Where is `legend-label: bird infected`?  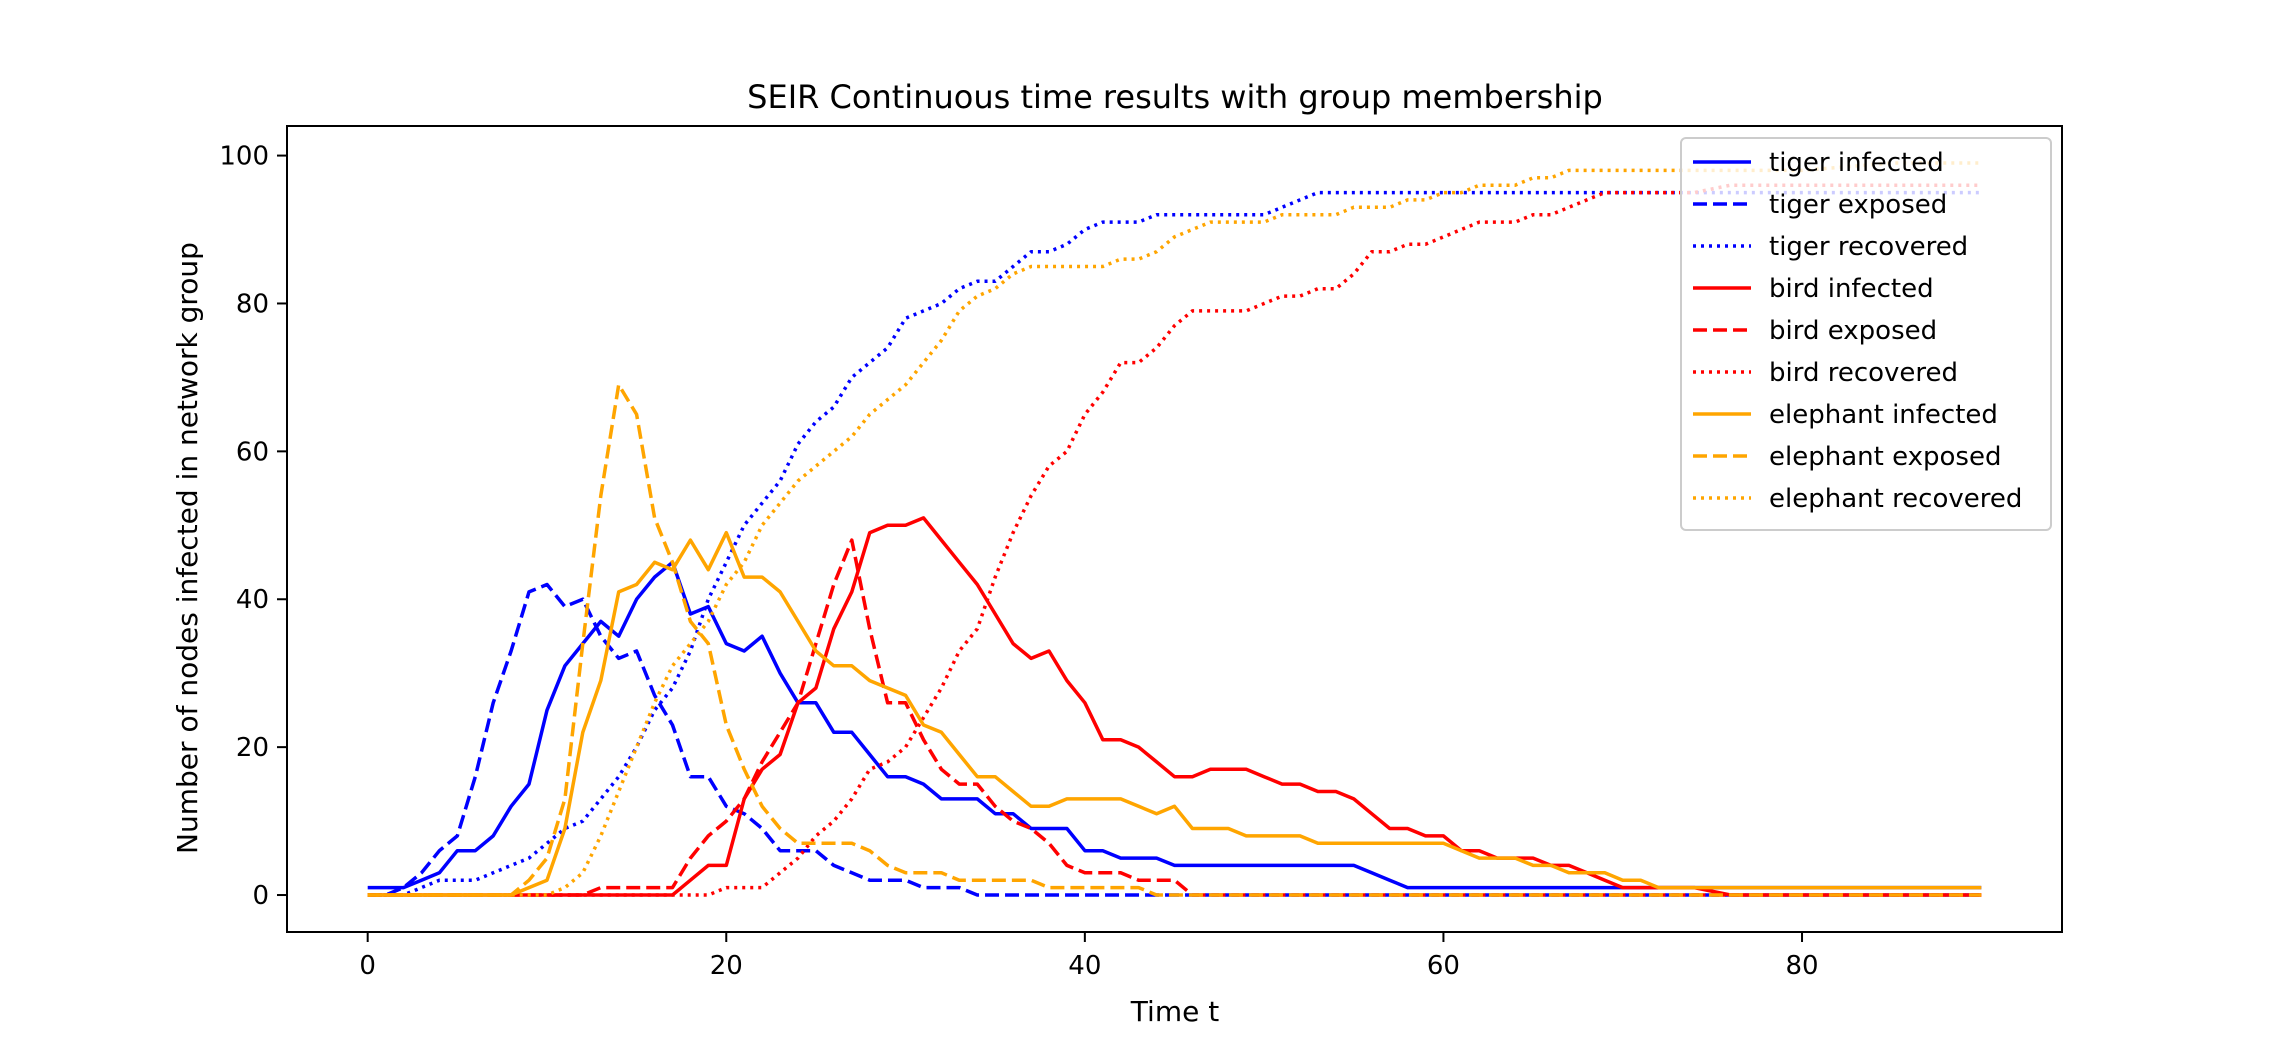
legend-label: bird infected is located at coordinates (1851, 289).